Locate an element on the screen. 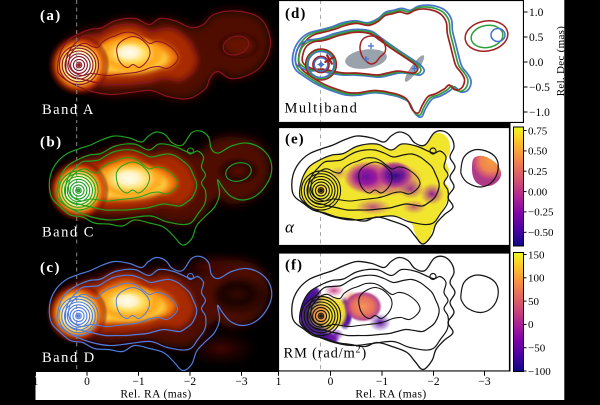 The height and width of the screenshot is (405, 600). svg-text: 0.5 is located at coordinates (536, 38).